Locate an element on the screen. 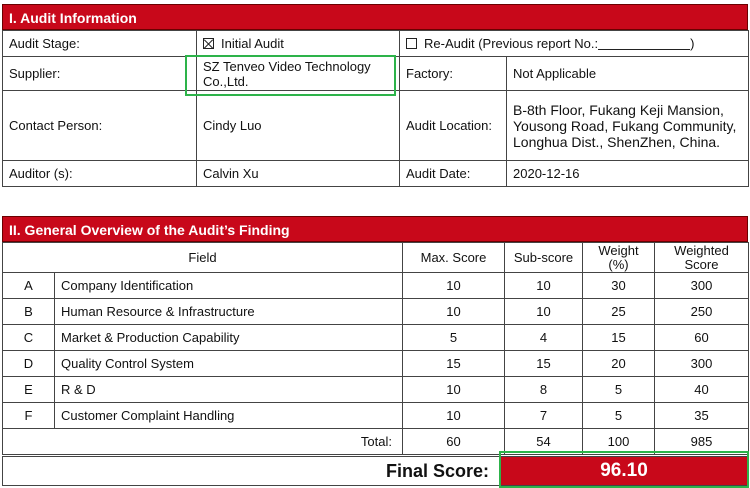 Image resolution: width=750 pixels, height=488 pixels. row-max-score: 15 is located at coordinates (453, 363).